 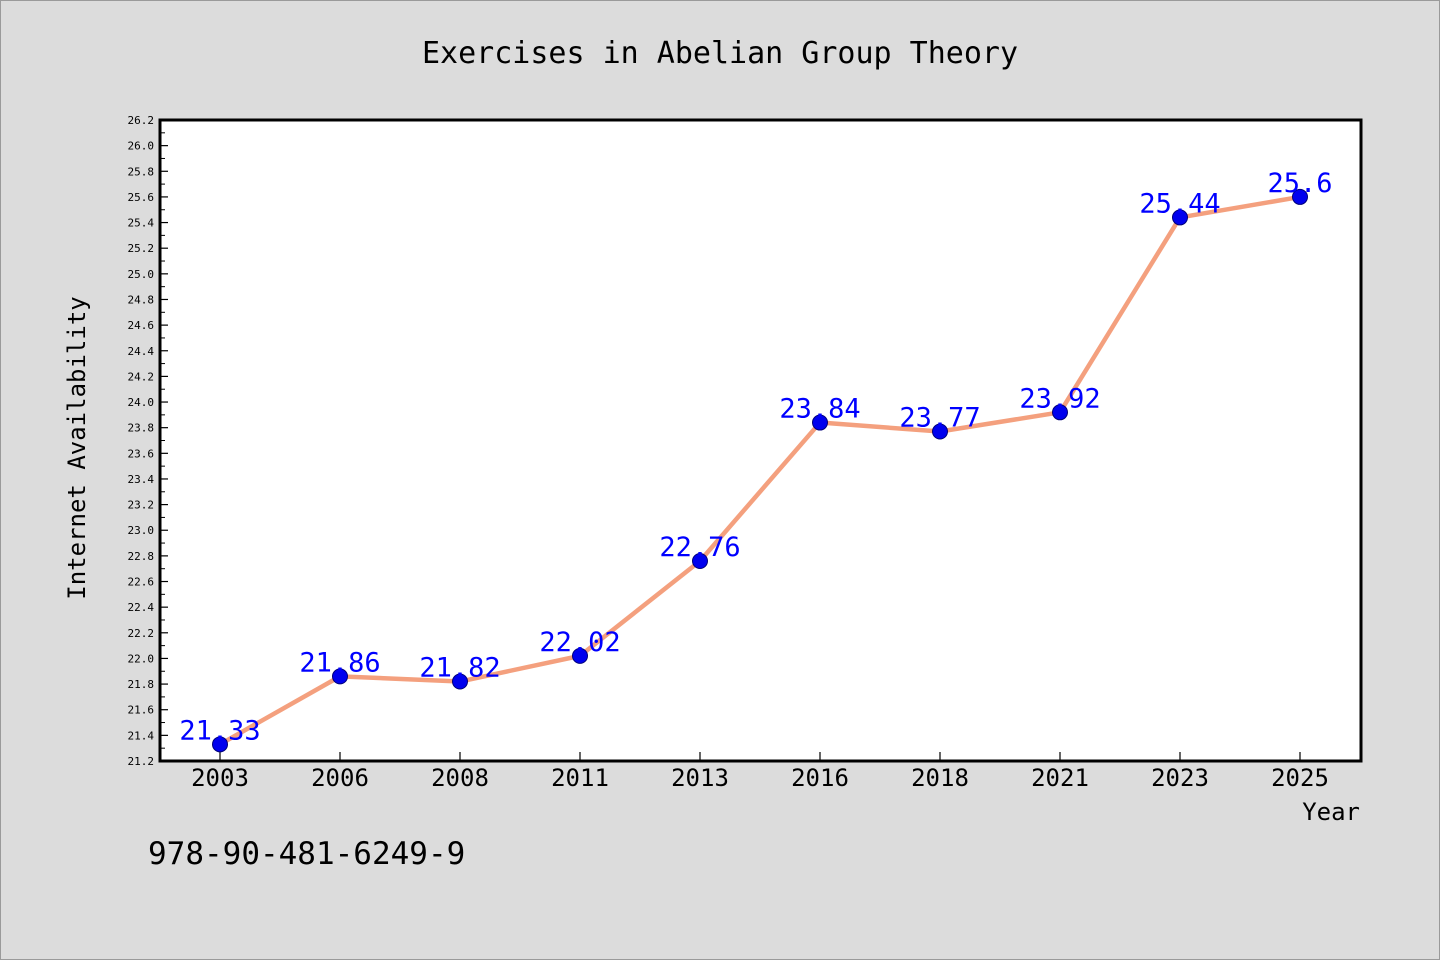 I want to click on data-label: 21.33, so click(x=219, y=730).